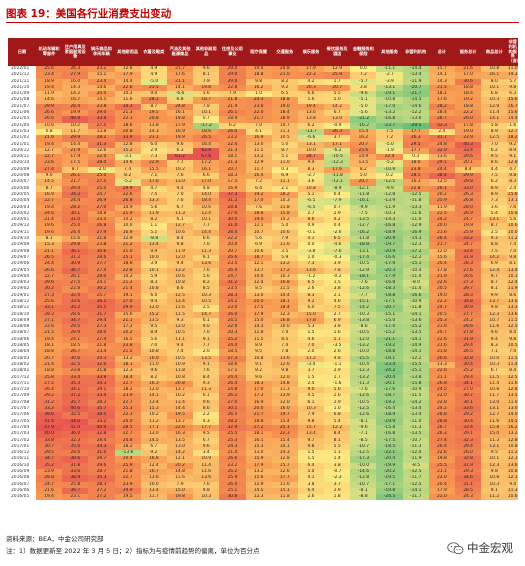  I want to click on heatmap-cell: 27.1, so click(49, 321).